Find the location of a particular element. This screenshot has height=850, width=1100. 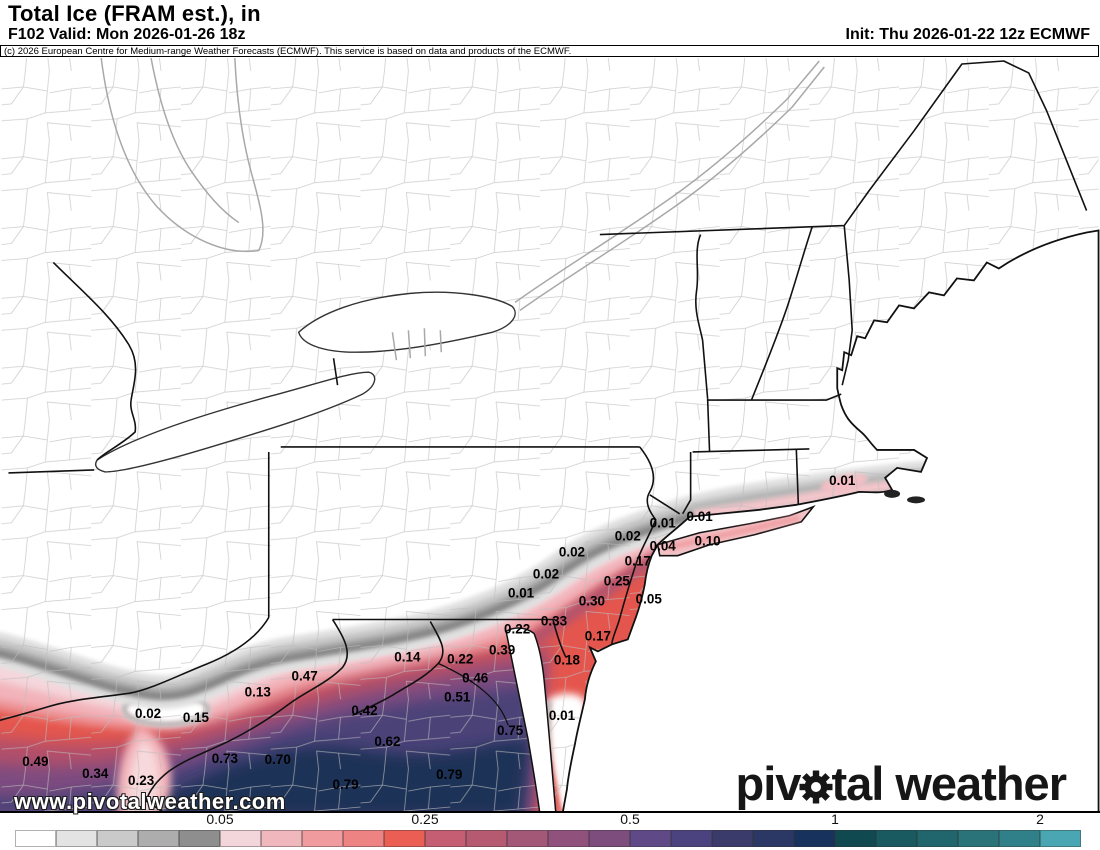

st-lawrence-river is located at coordinates (667, 181).